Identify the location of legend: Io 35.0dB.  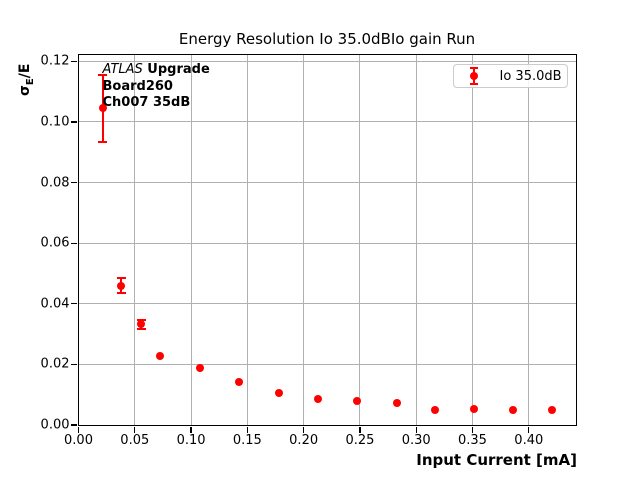
(510, 76).